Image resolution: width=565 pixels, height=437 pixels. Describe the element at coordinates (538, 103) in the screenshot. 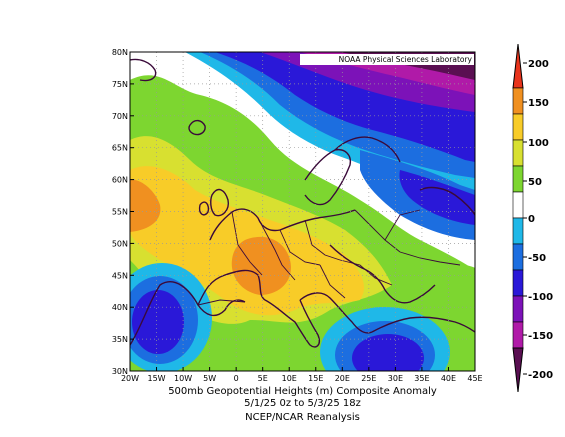

I see `colorbar-label: 150` at that location.